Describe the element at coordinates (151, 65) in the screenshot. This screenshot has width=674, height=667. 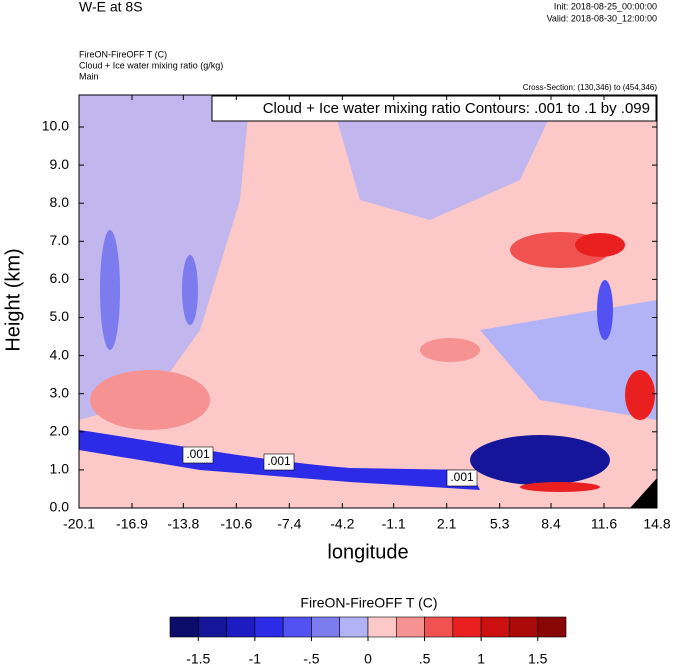
I see `subtitle: Cloud + Ice water mixing ratio (g/kg)` at that location.